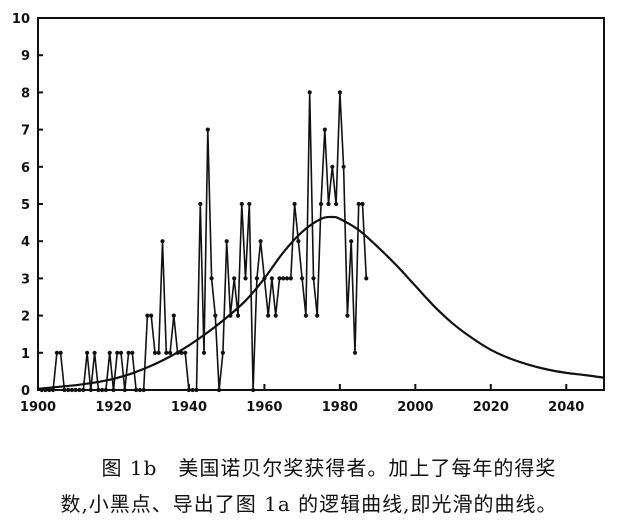 This screenshot has width=618, height=526. Describe the element at coordinates (25, 168) in the screenshot. I see `y-tick-label: 6` at that location.